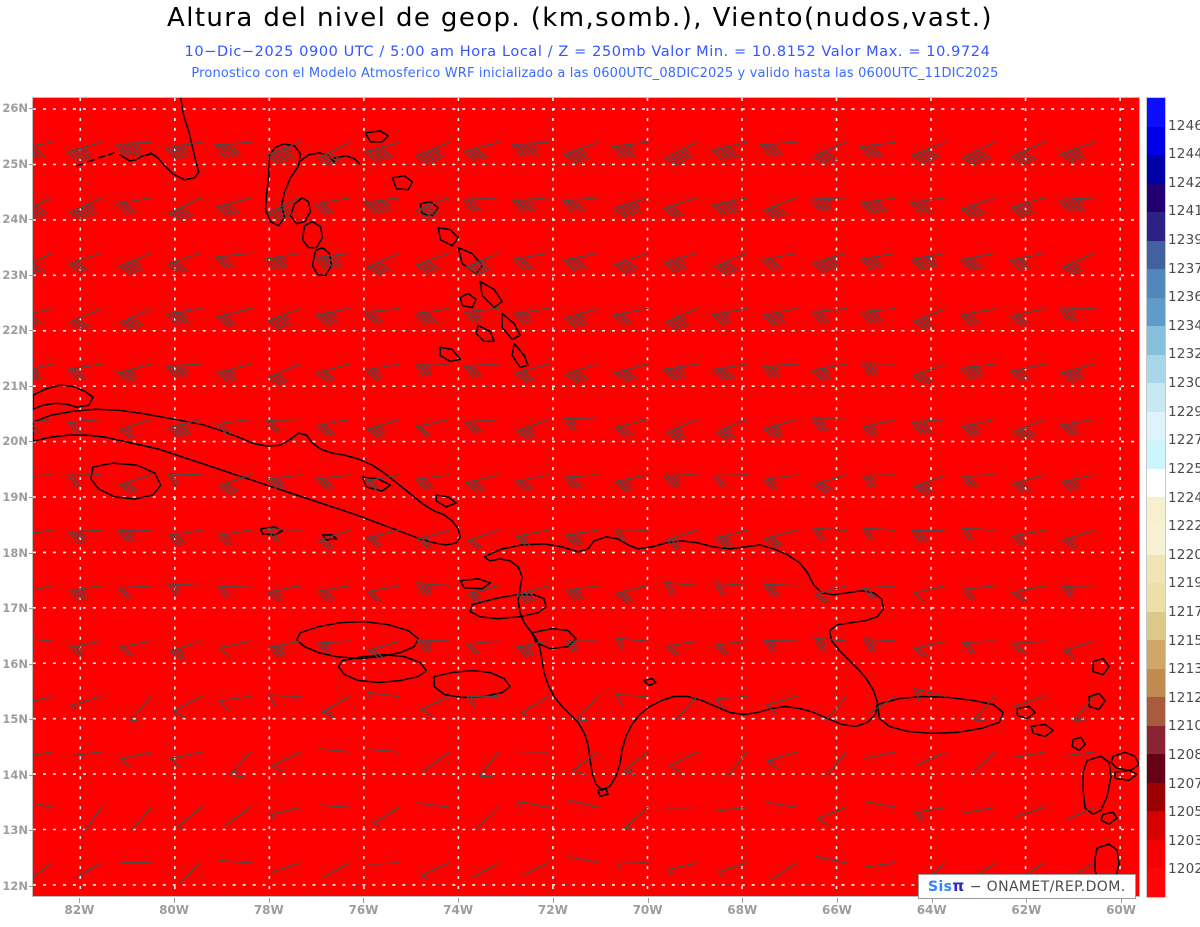  I want to click on colorbar-tick-label: 12377, so click(1184, 268).